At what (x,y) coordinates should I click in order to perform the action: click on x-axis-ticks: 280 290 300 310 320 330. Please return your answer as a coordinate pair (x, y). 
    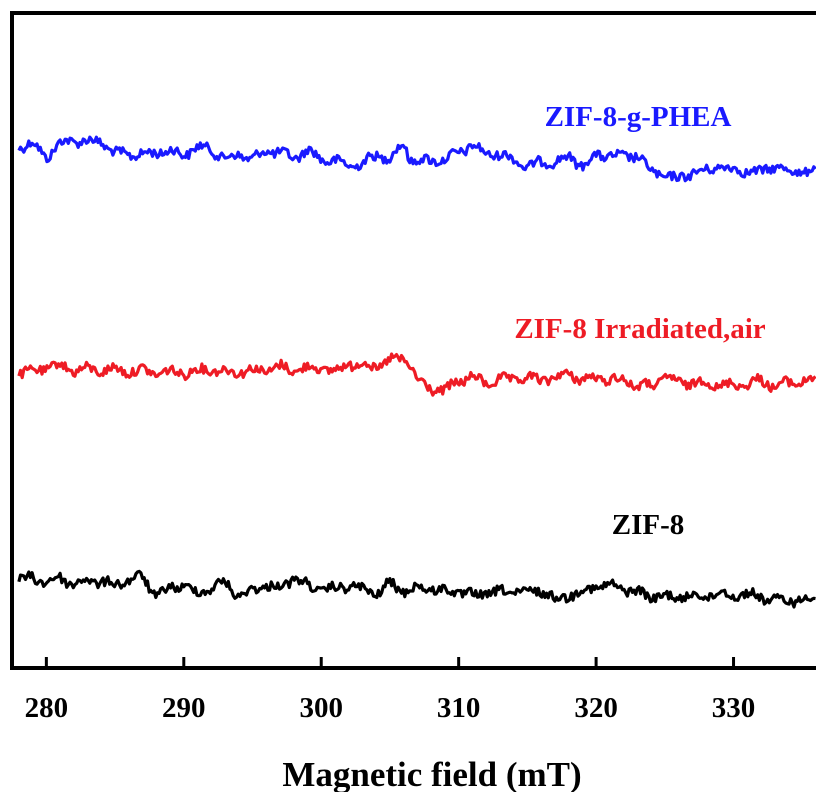
    Looking at the image, I should click on (390, 690).